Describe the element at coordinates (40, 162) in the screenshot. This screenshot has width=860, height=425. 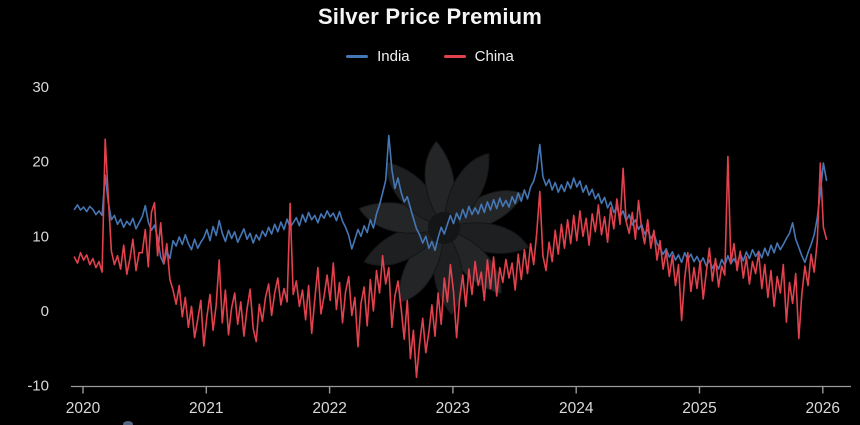
I see `y-tick-label-20: 20` at that location.